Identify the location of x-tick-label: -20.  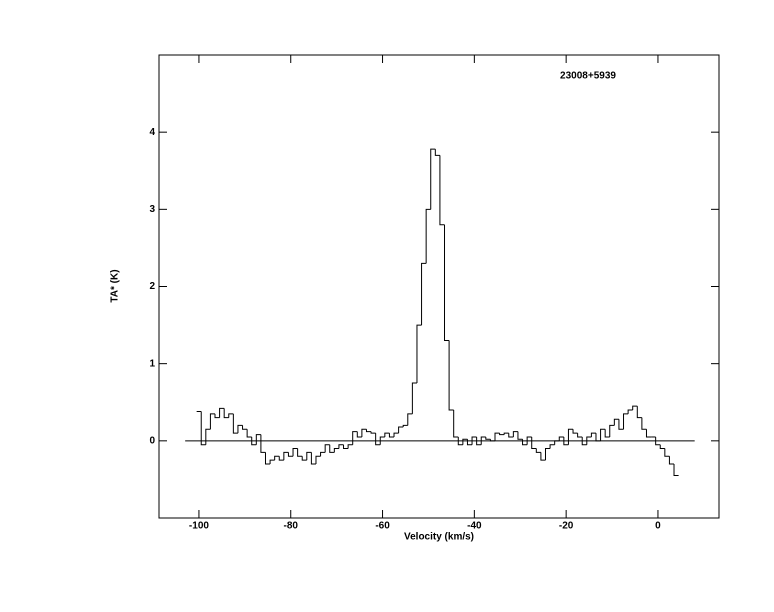
(566, 526).